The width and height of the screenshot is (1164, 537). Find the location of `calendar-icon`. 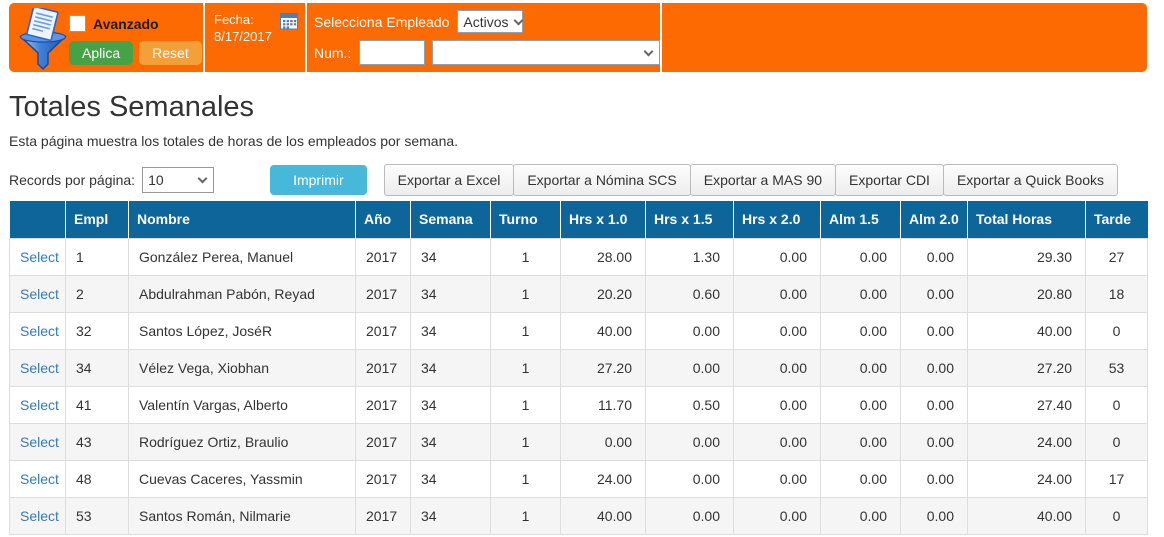

calendar-icon is located at coordinates (289, 23).